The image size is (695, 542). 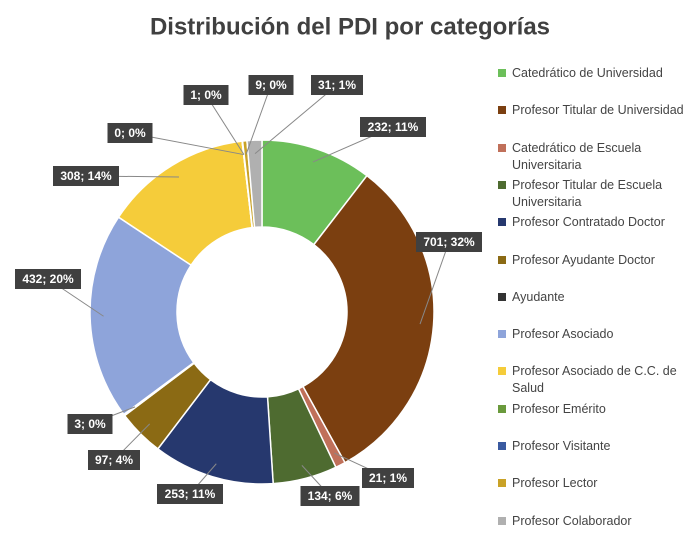 I want to click on legend-item: Catedrático de Escuela Universitaria, so click(x=595, y=157).